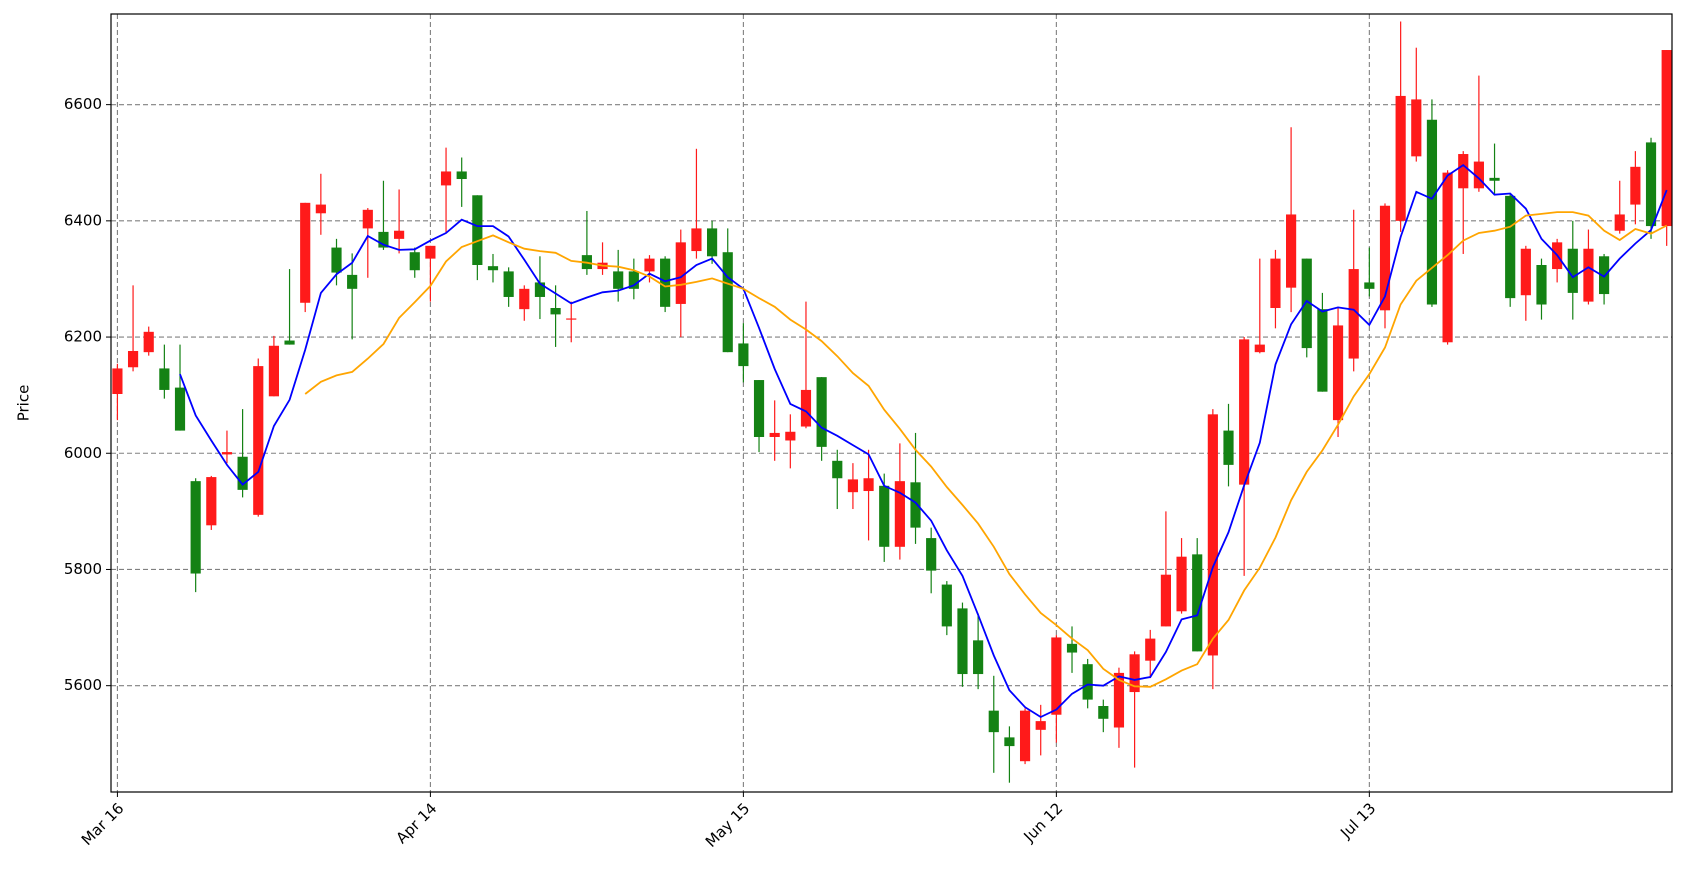  Describe the element at coordinates (83, 569) in the screenshot. I see `y-tick-label: 5800` at that location.